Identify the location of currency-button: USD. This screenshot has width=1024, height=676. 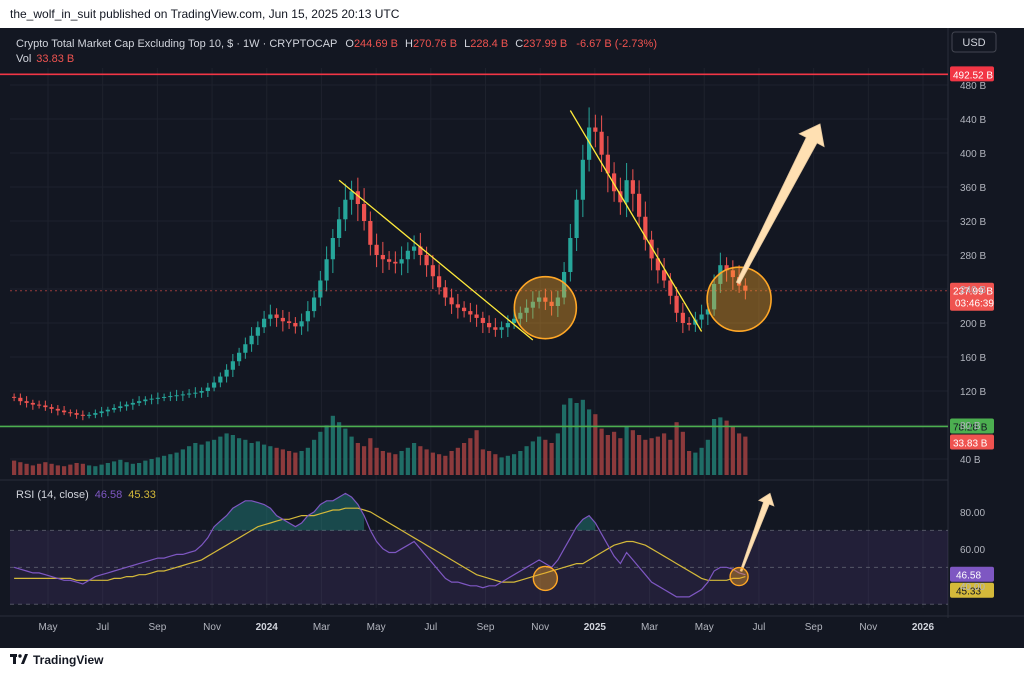
(974, 42).